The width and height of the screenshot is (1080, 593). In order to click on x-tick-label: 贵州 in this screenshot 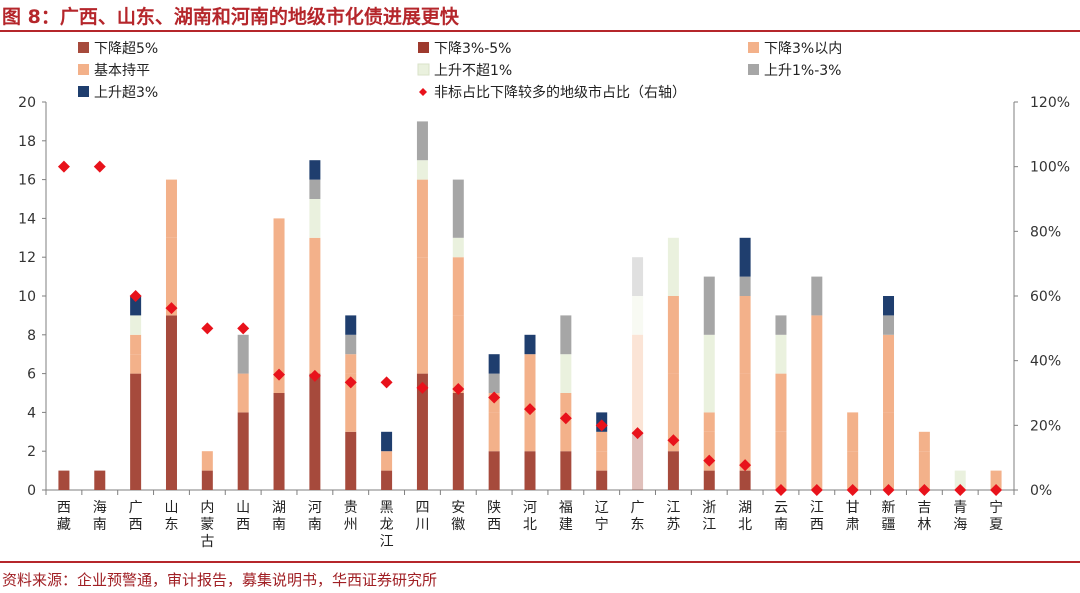, I will do `click(351, 516)`.